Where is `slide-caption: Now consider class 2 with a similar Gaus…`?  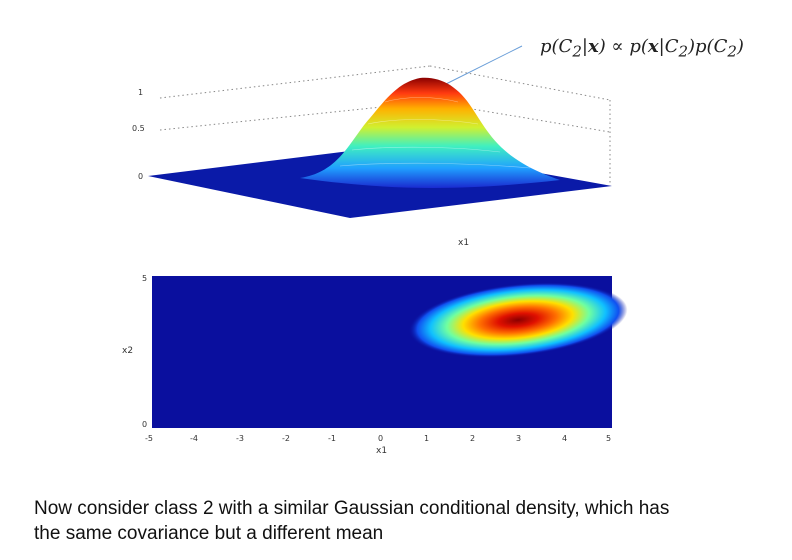
slide-caption: Now consider class 2 with a similar Gaus… is located at coordinates (404, 521).